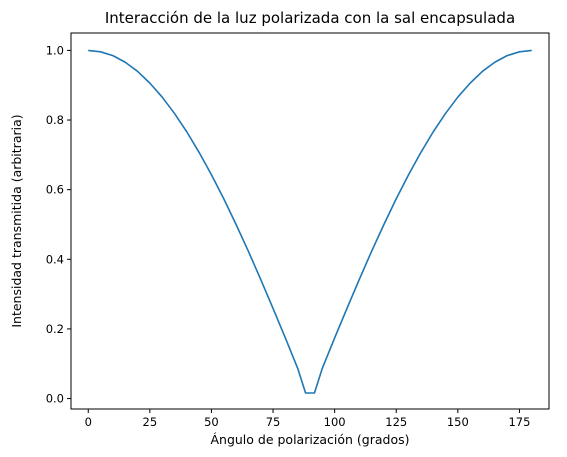 The height and width of the screenshot is (457, 567). What do you see at coordinates (55, 259) in the screenshot?
I see `y-tick-label: 0.4` at bounding box center [55, 259].